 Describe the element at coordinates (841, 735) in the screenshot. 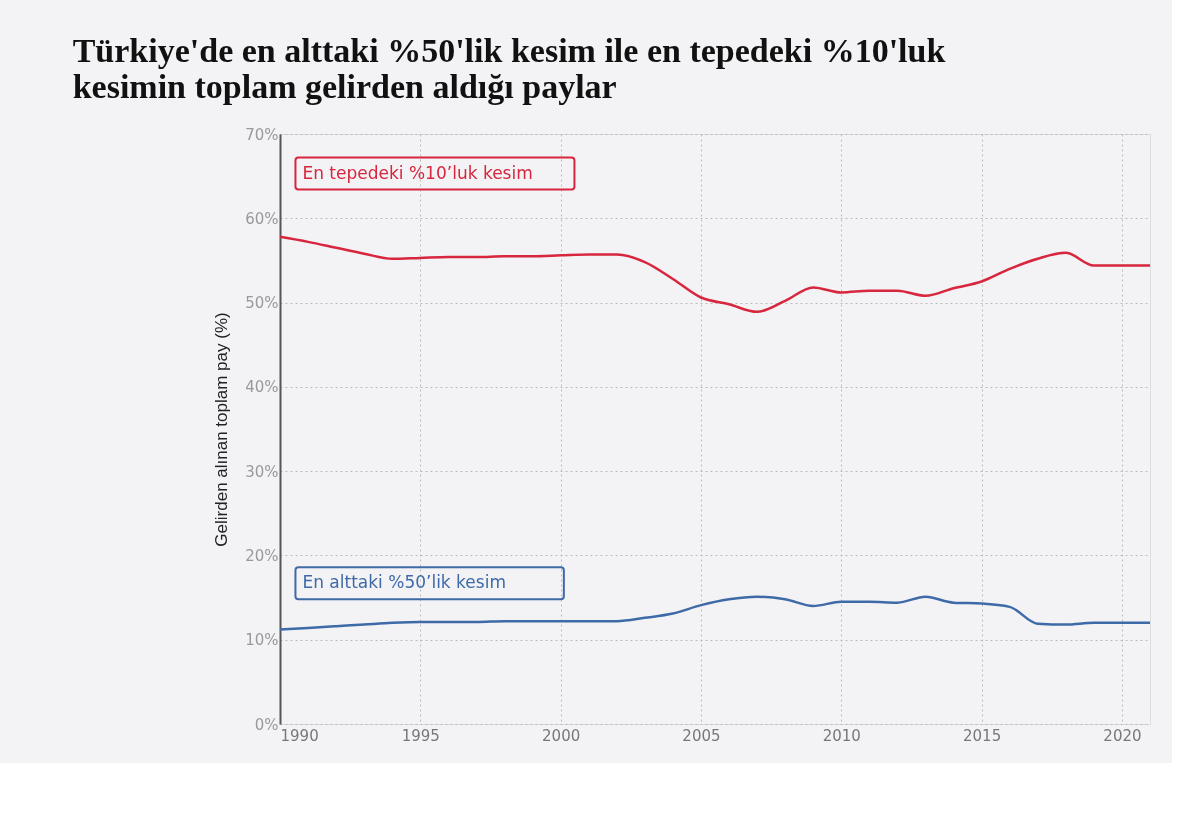

I see `x-tick-label: 2010` at that location.